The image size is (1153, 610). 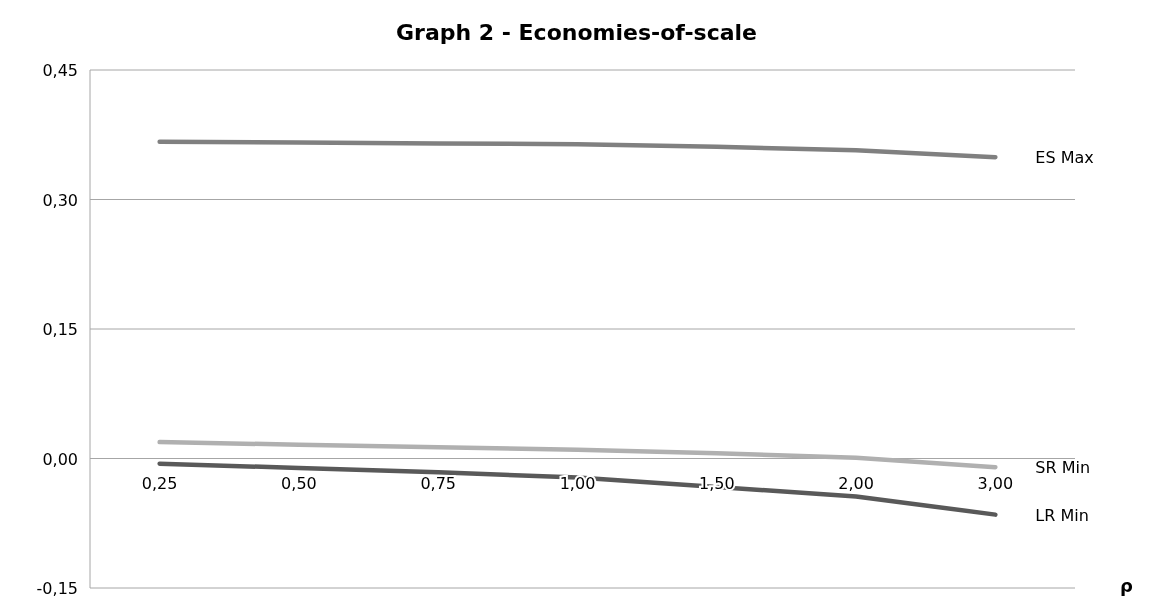 What do you see at coordinates (577, 483) in the screenshot?
I see `x-tick-label: 1,00` at bounding box center [577, 483].